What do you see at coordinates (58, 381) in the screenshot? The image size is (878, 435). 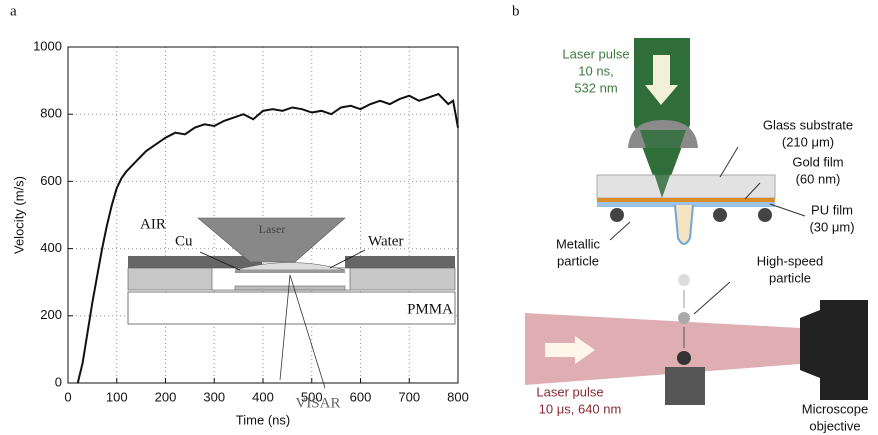 I see `y-tick-label: 0` at bounding box center [58, 381].